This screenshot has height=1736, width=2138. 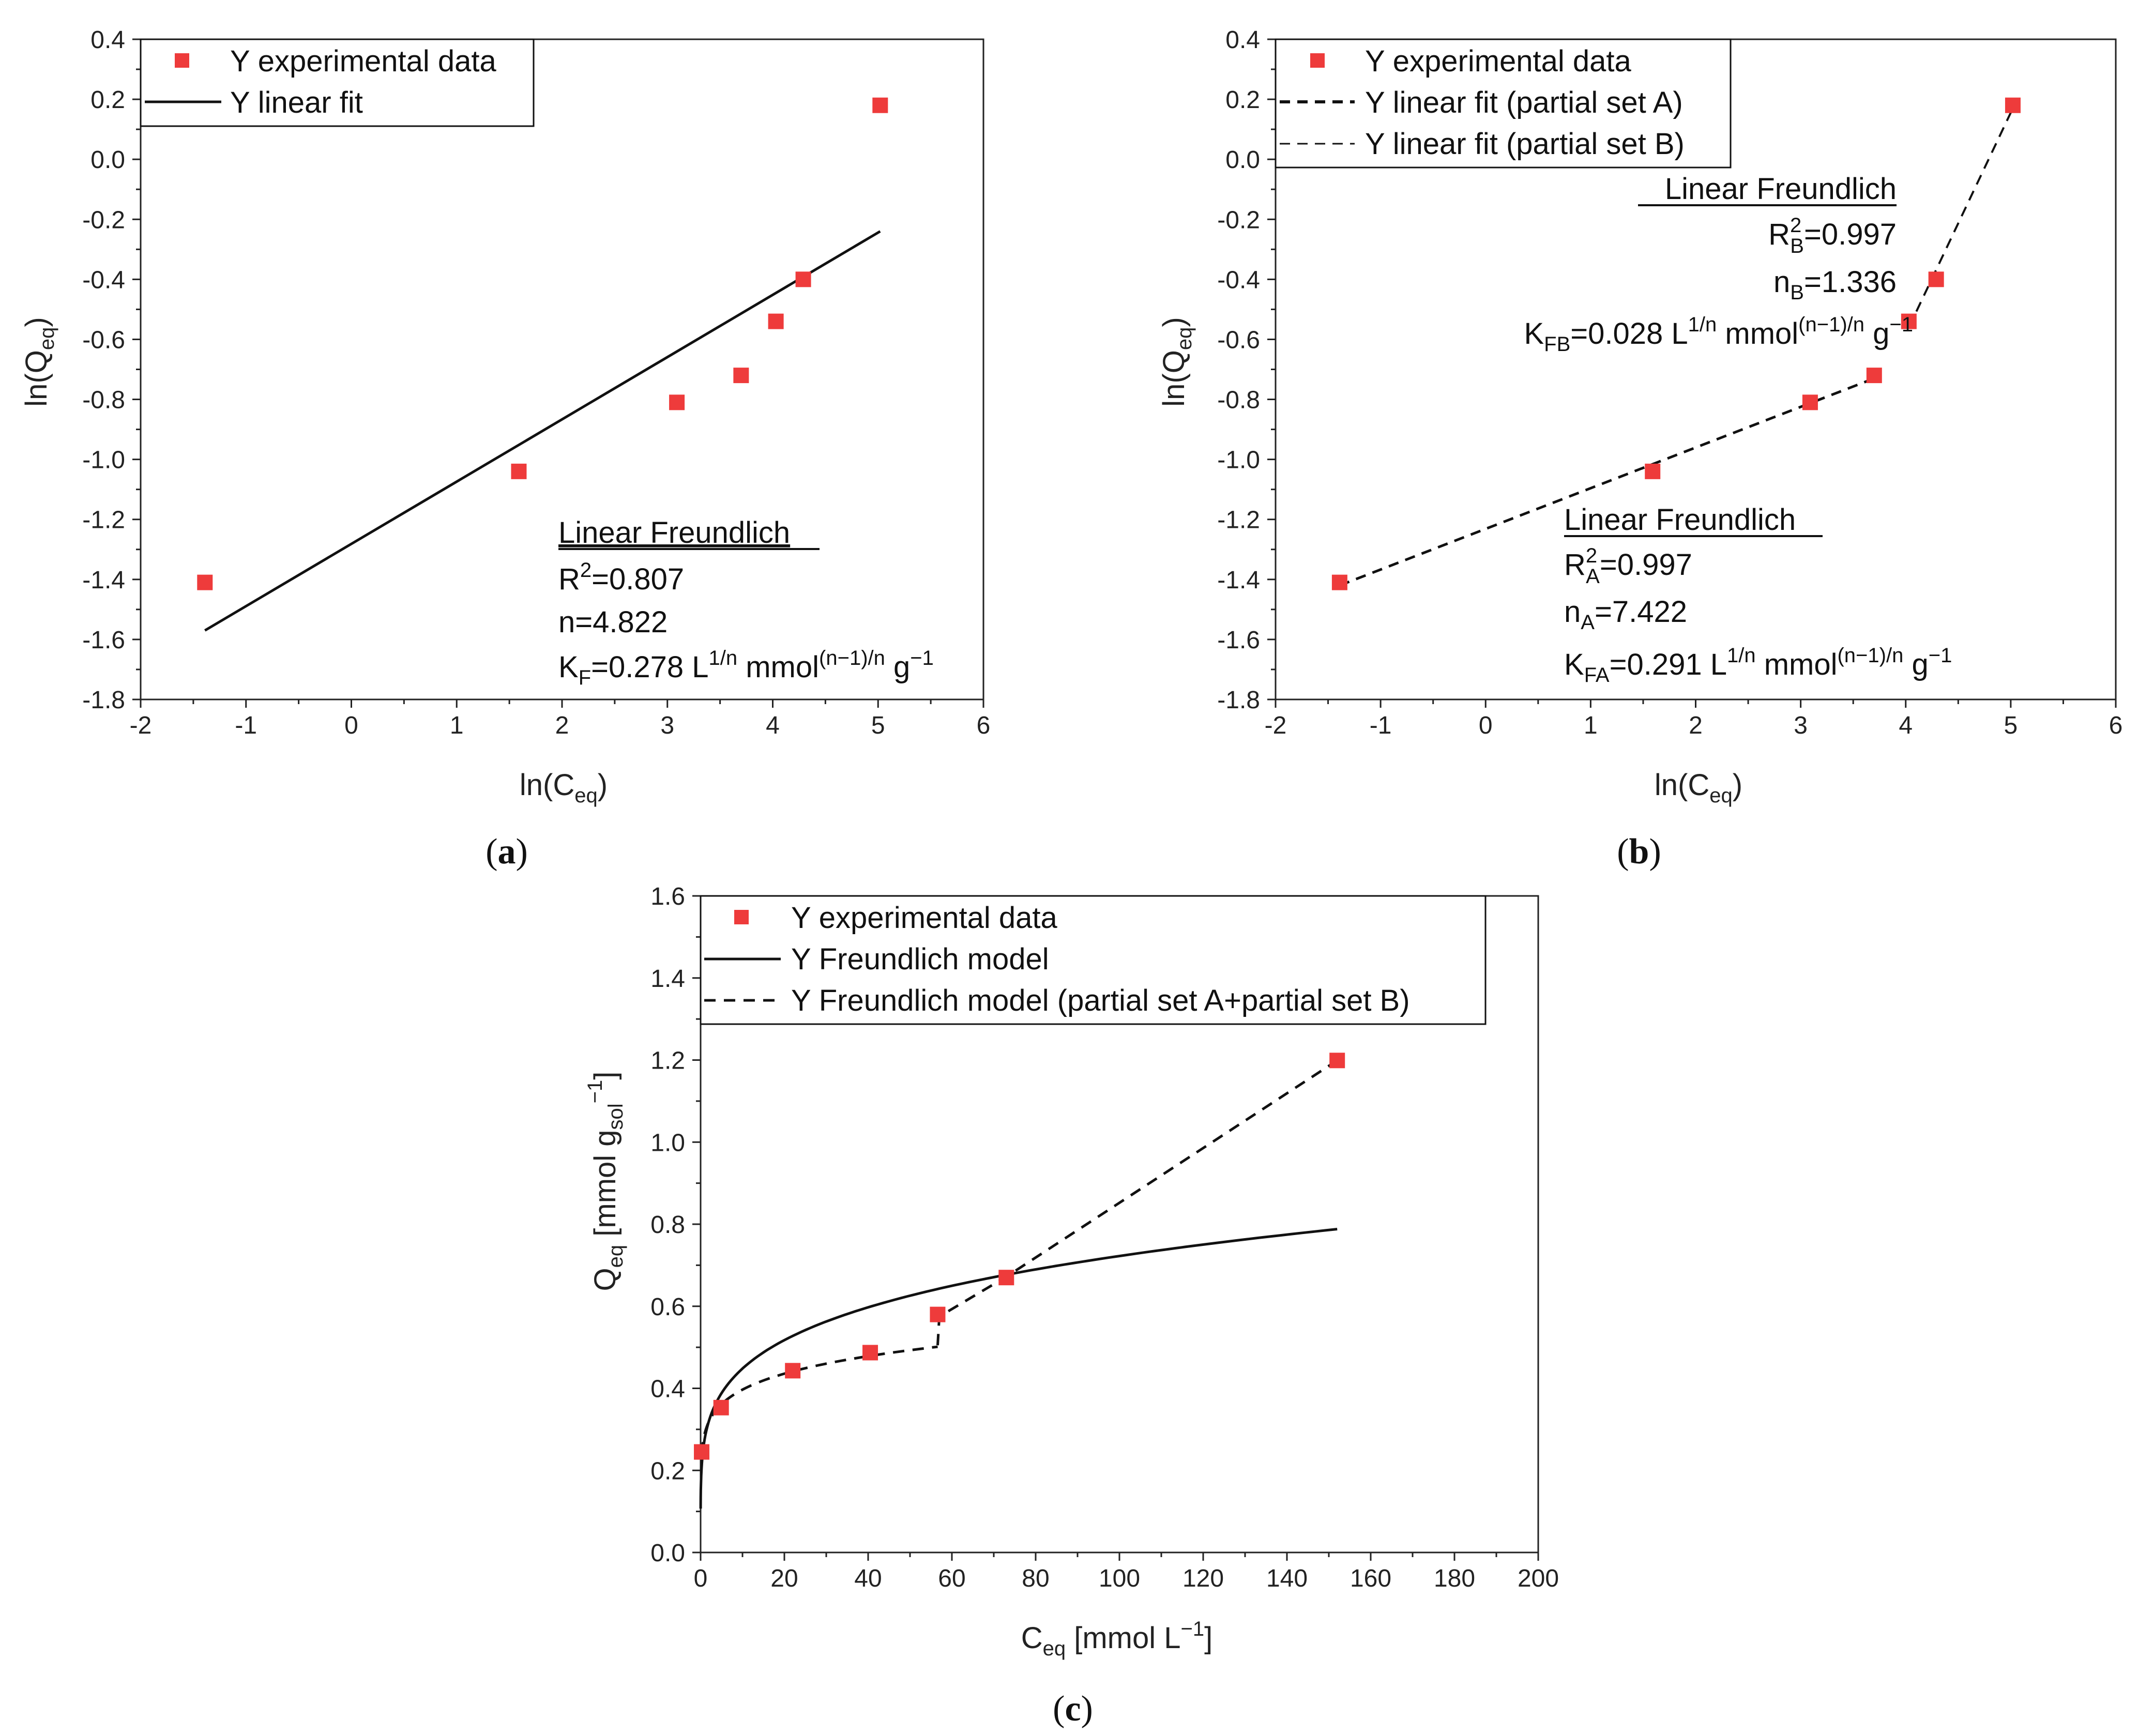 What do you see at coordinates (667, 1390) in the screenshot?
I see `y-tick-label-c-2: 0.4` at bounding box center [667, 1390].